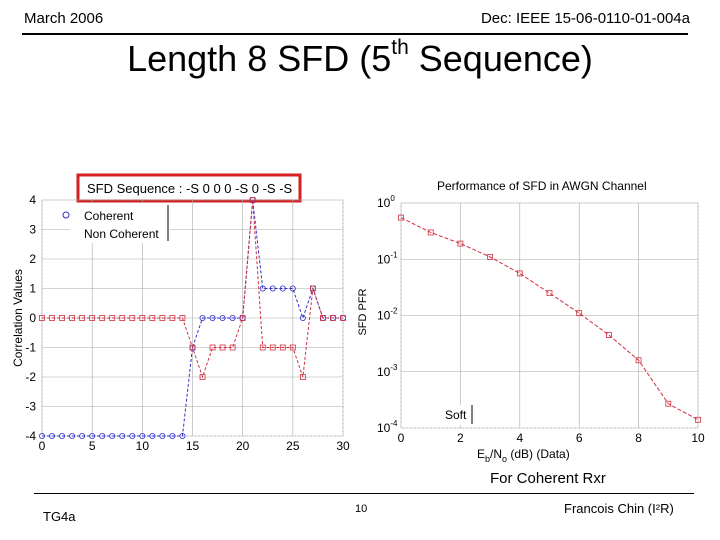 This screenshot has width=720, height=540. I want to click on left-x-tick-label: 10, so click(143, 446).